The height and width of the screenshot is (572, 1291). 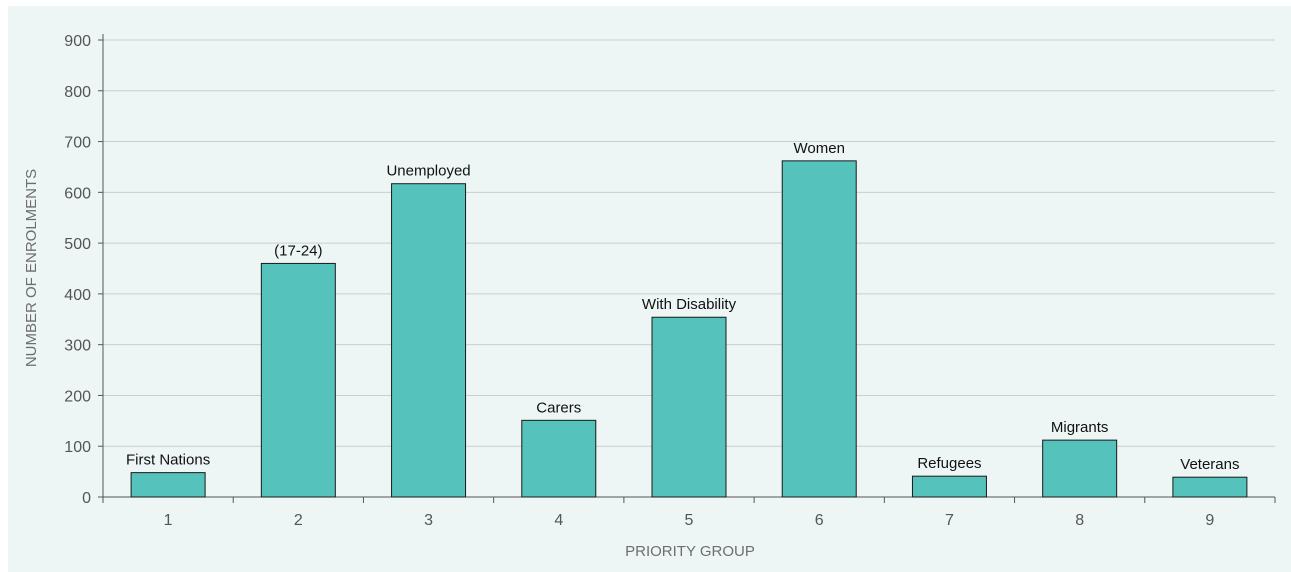 I want to click on bar-data-label: Women, so click(x=819, y=148).